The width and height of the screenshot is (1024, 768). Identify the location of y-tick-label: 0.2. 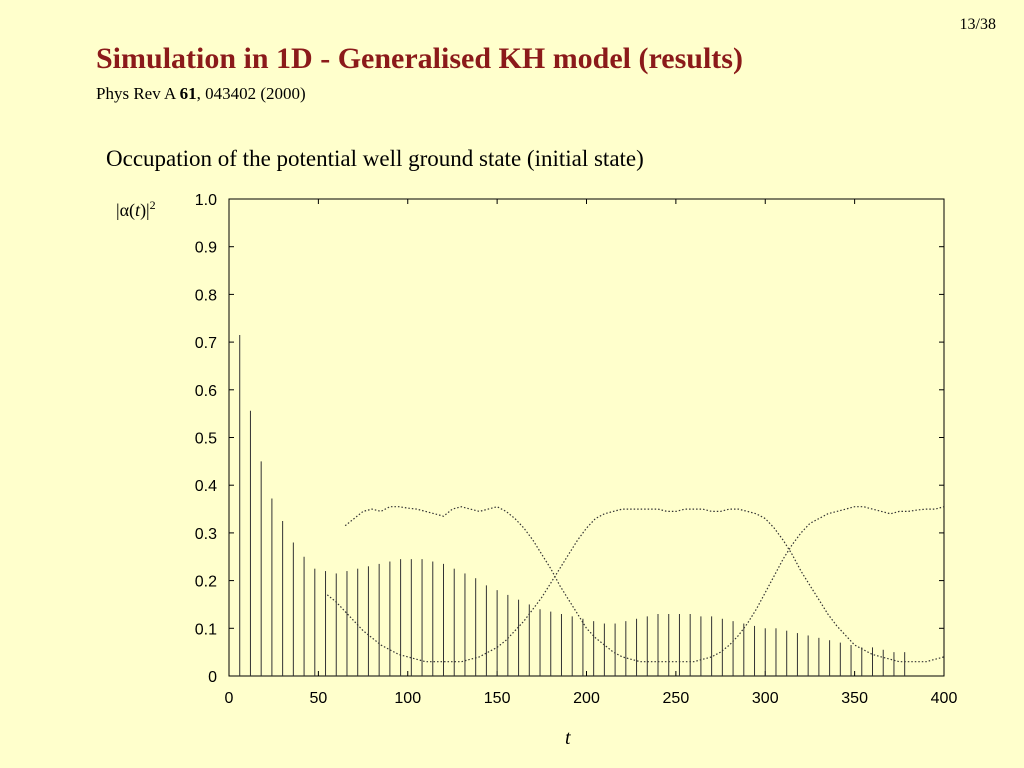
(206, 582).